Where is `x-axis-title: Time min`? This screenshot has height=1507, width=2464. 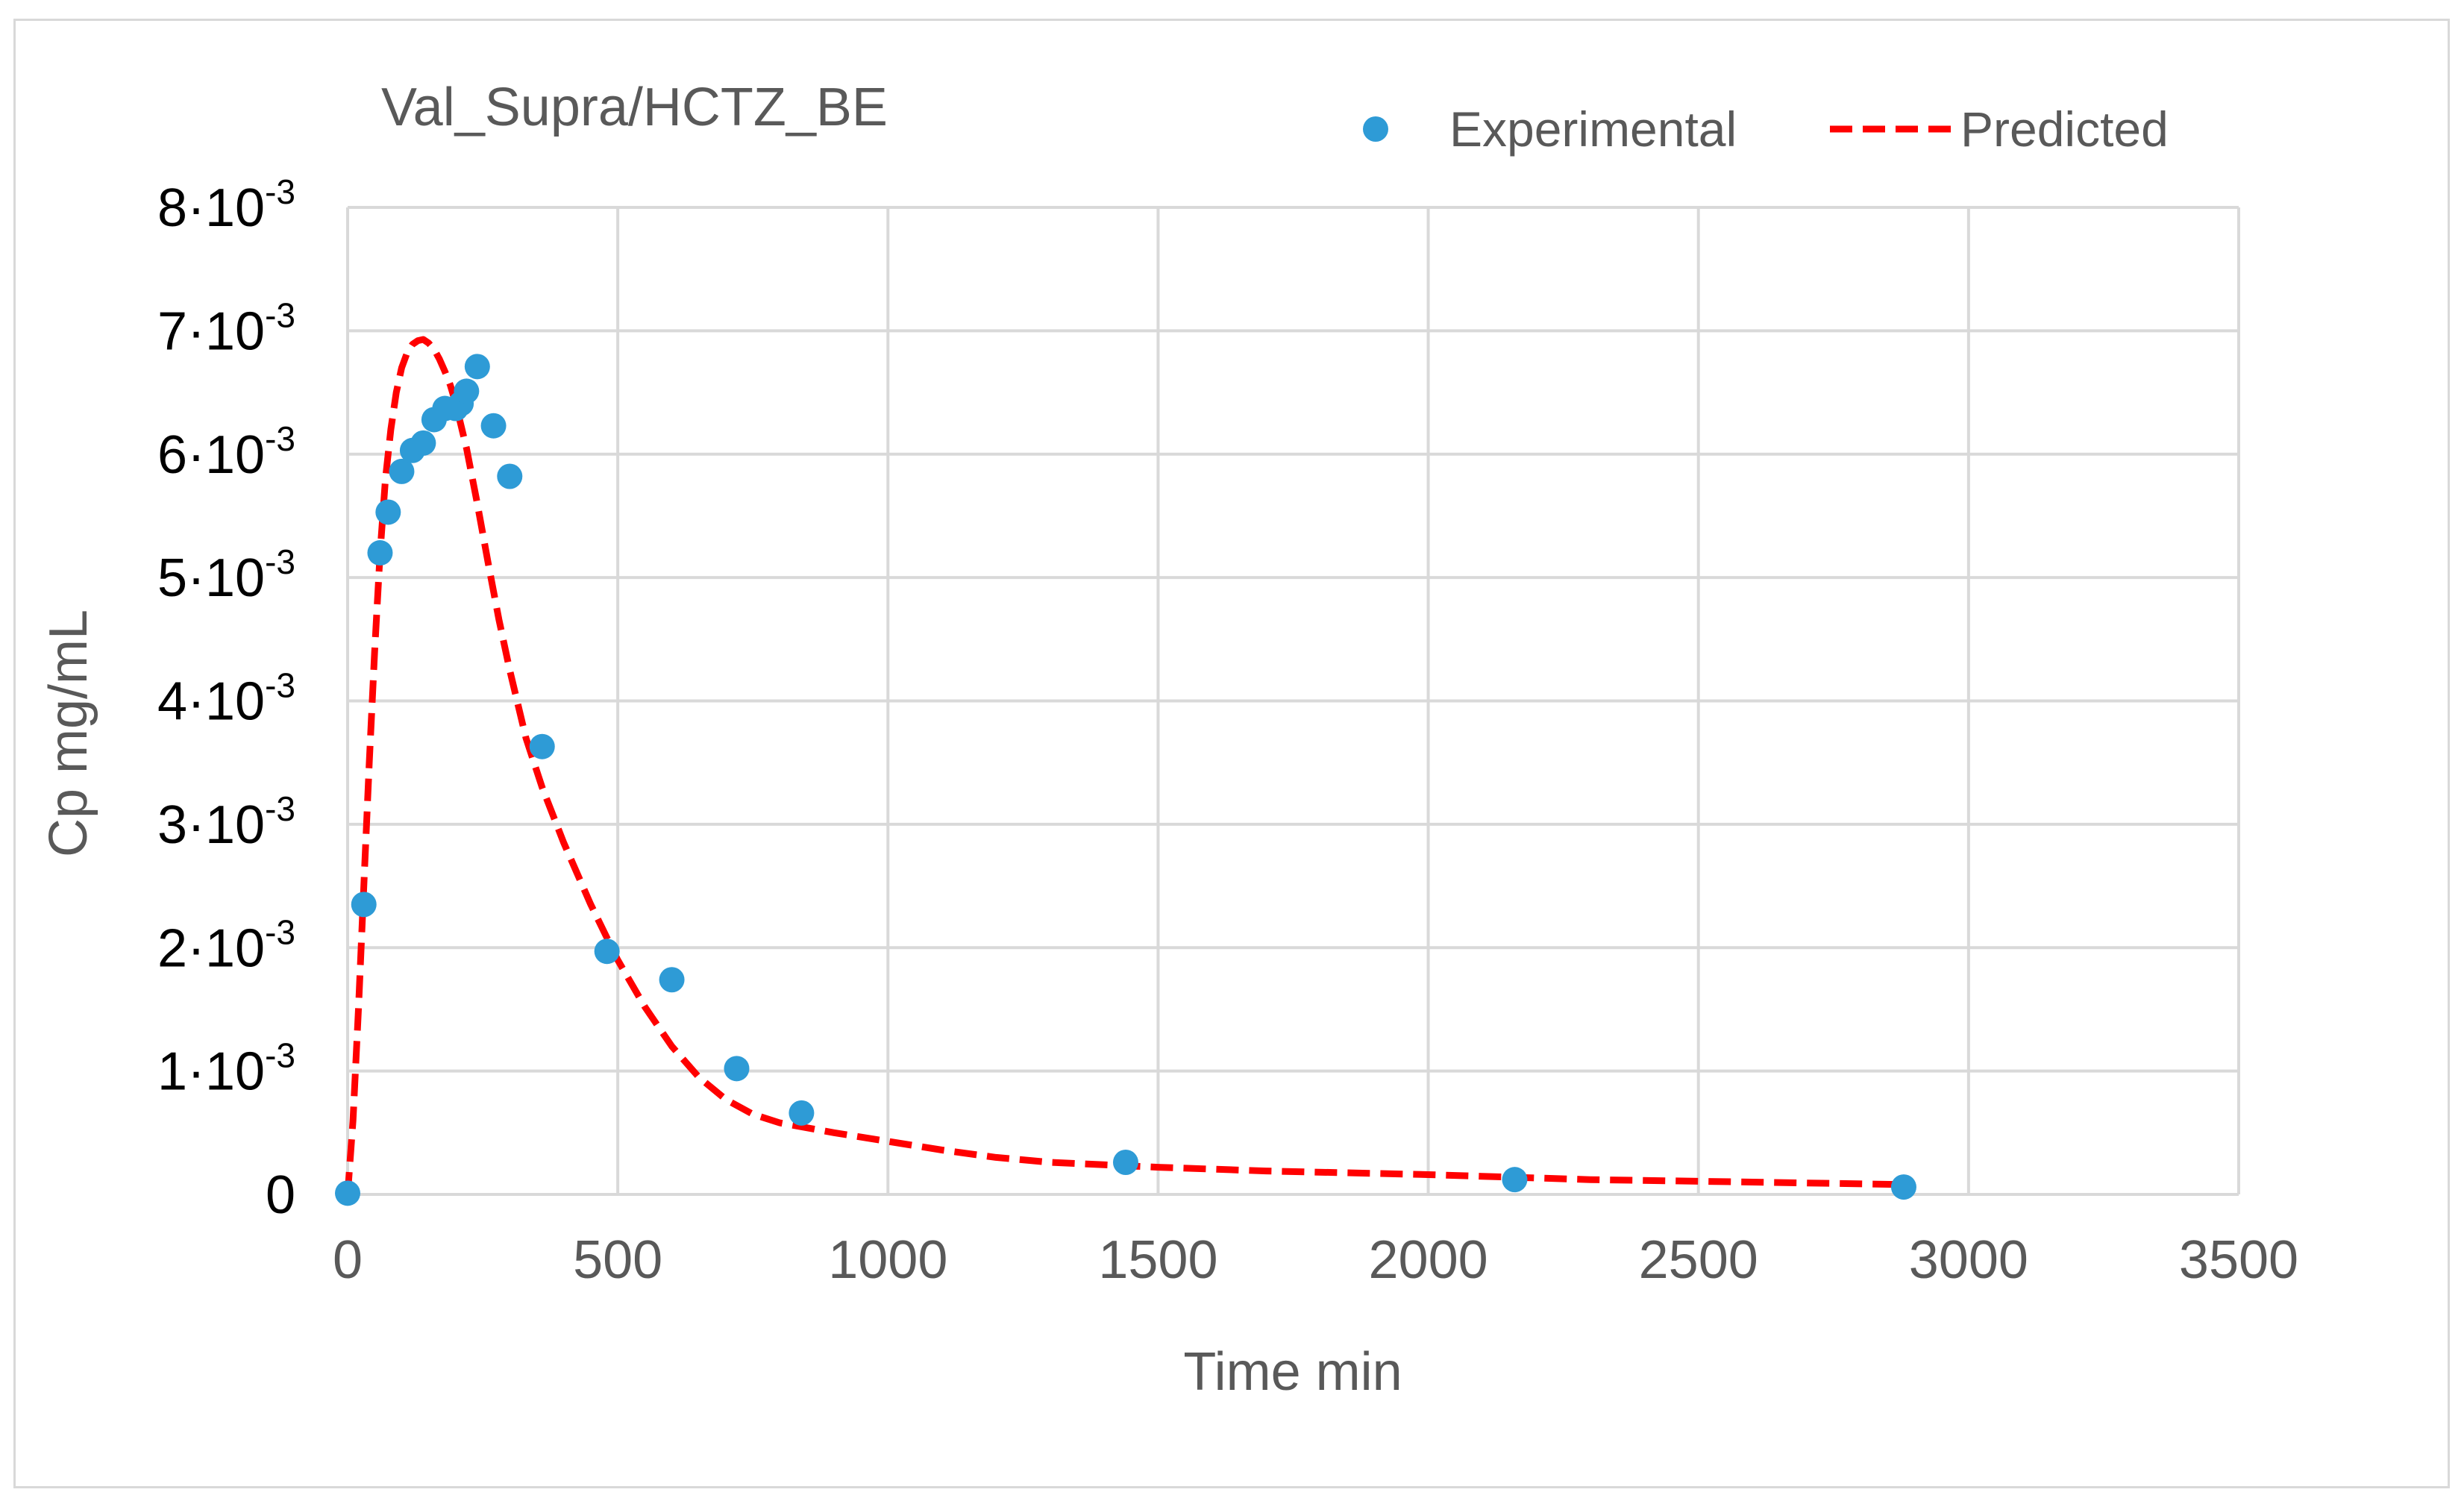
x-axis-title: Time min is located at coordinates (1292, 1372).